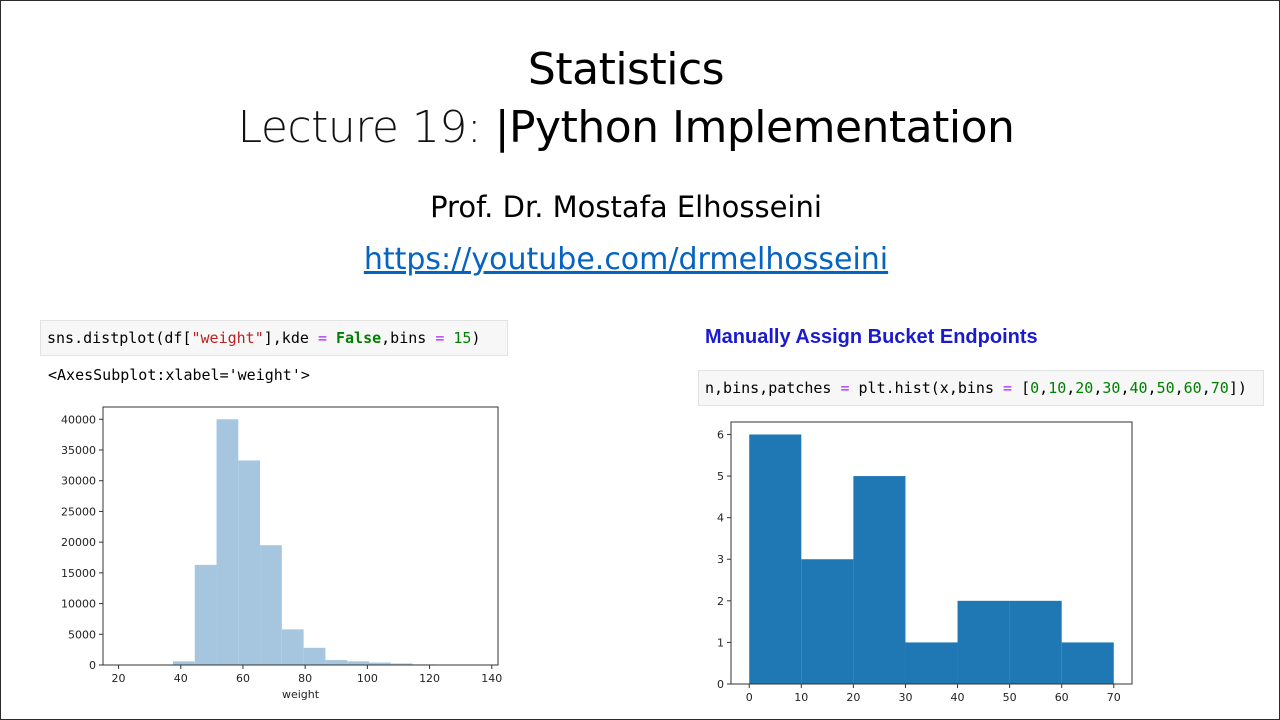  I want to click on y-tick-label: 5000, so click(82, 634).